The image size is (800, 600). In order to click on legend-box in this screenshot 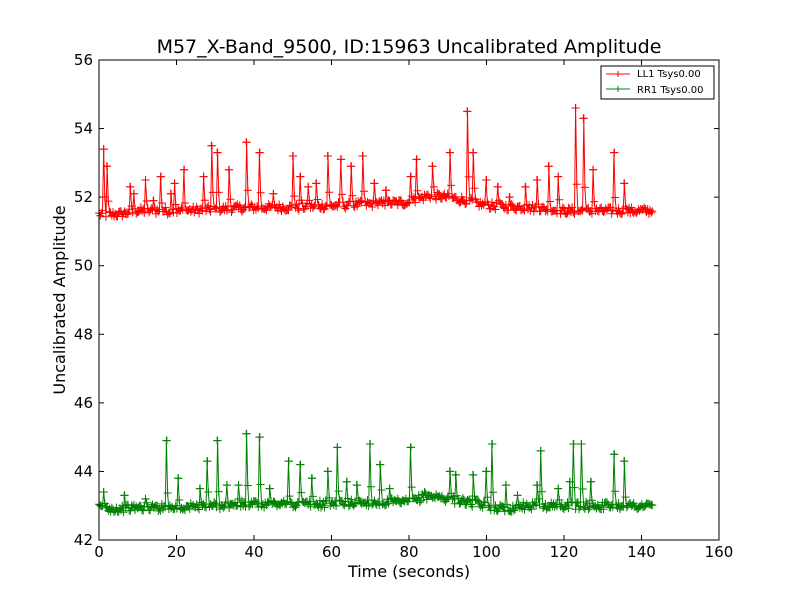, I will do `click(657, 82)`.